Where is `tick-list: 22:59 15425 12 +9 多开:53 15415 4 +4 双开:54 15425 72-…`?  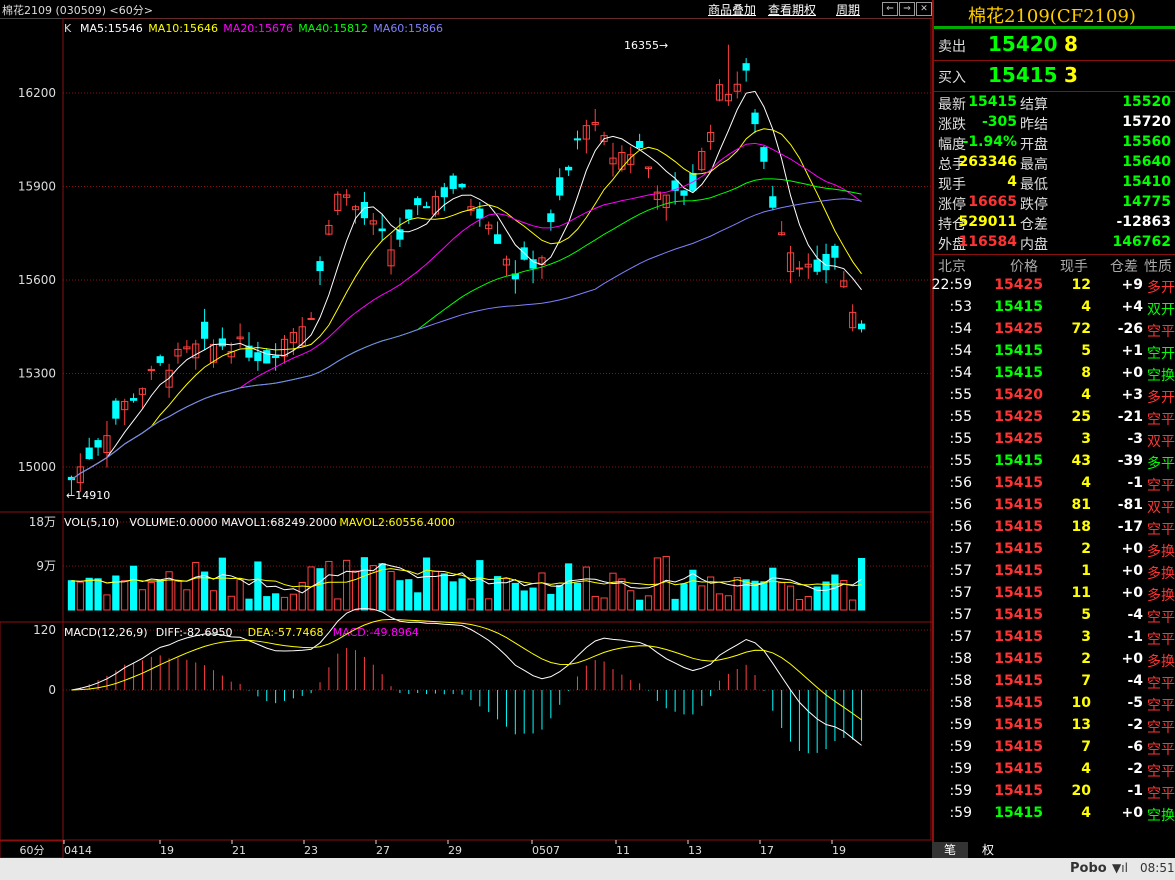
tick-list: 22:59 15425 12 +9 多开:53 15415 4 +4 双开:54 15425 72-… is located at coordinates (1053, 555).